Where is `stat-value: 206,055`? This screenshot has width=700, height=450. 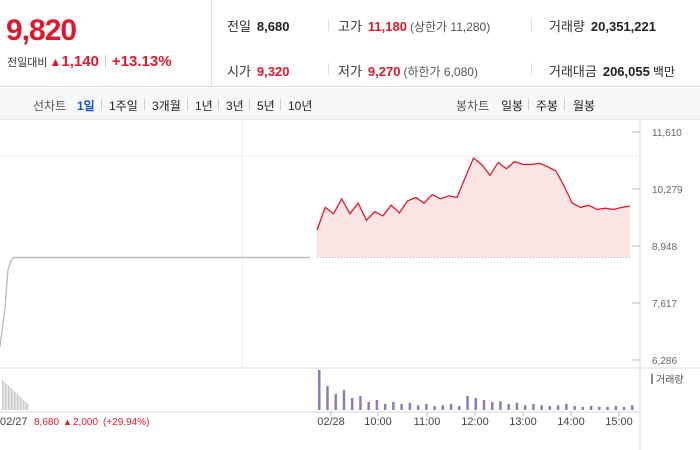
stat-value: 206,055 is located at coordinates (626, 71).